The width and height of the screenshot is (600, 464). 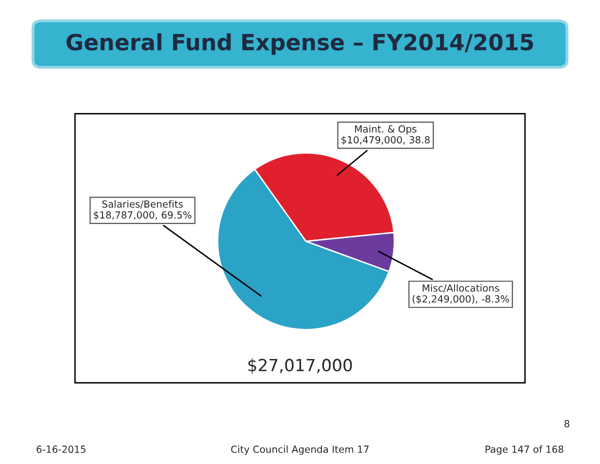 What do you see at coordinates (61, 449) in the screenshot?
I see `text: 6-16-2015` at bounding box center [61, 449].